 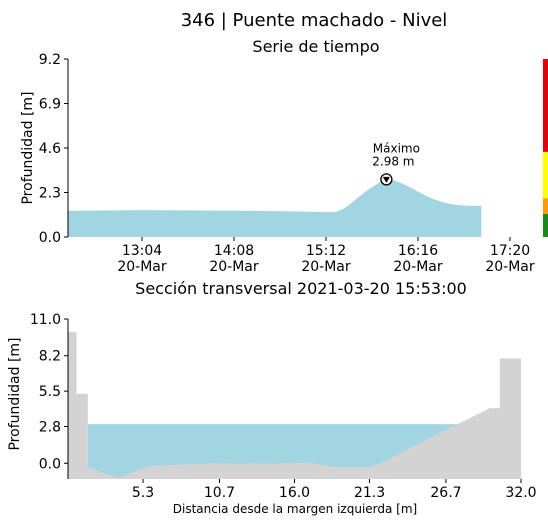 I want to click on x-tick-time: 13:04, so click(x=142, y=251).